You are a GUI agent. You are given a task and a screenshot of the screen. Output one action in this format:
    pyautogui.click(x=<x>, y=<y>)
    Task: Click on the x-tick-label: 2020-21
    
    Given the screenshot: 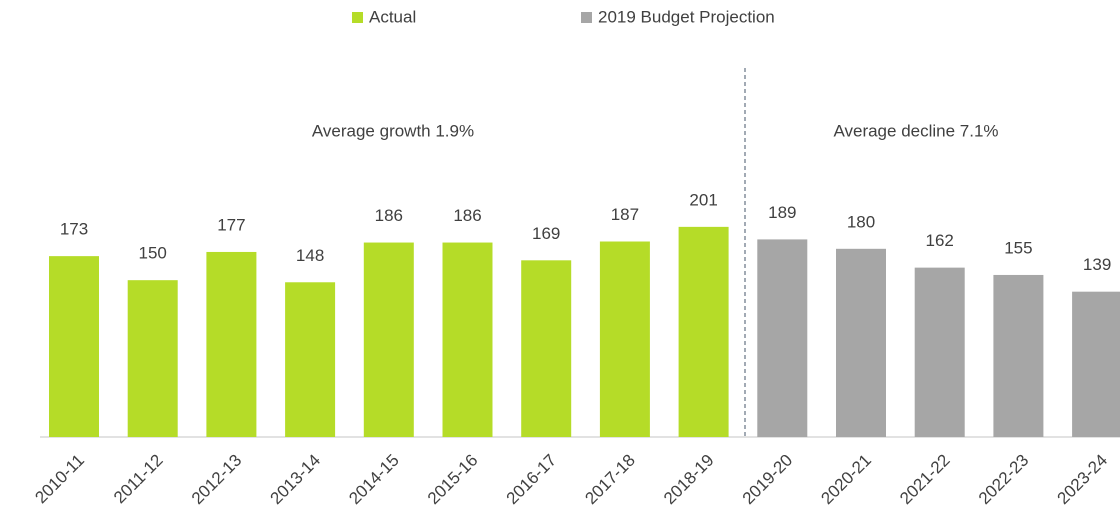 What is the action you would take?
    pyautogui.click(x=846, y=480)
    